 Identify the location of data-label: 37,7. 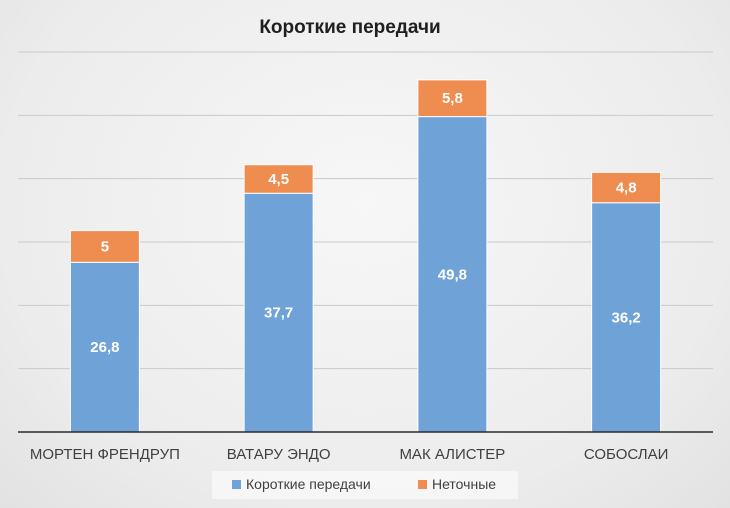
(278, 313).